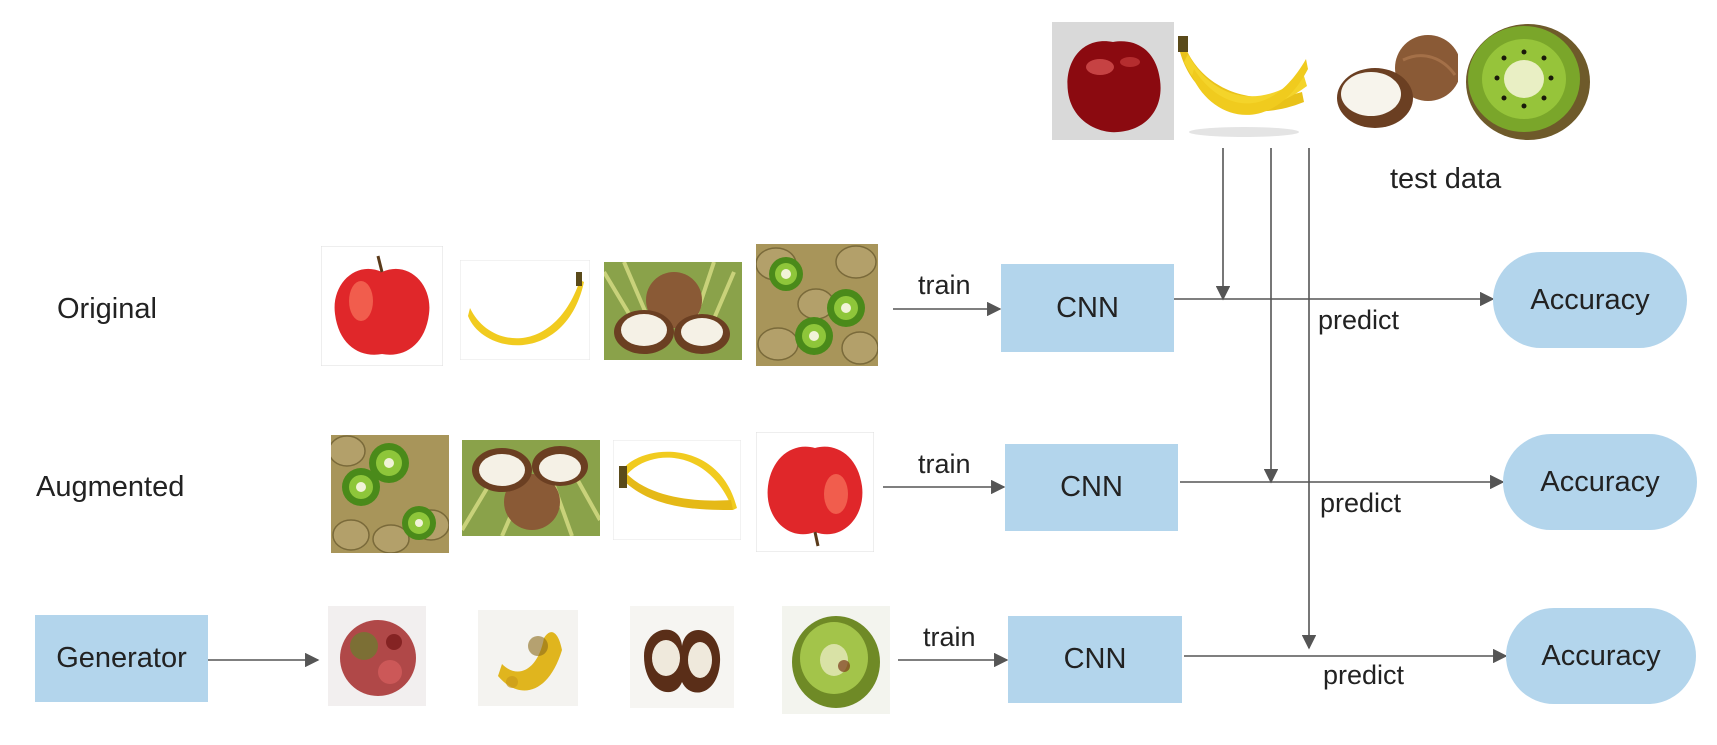  Describe the element at coordinates (944, 464) in the screenshot. I see `train-label-augmented: train` at that location.